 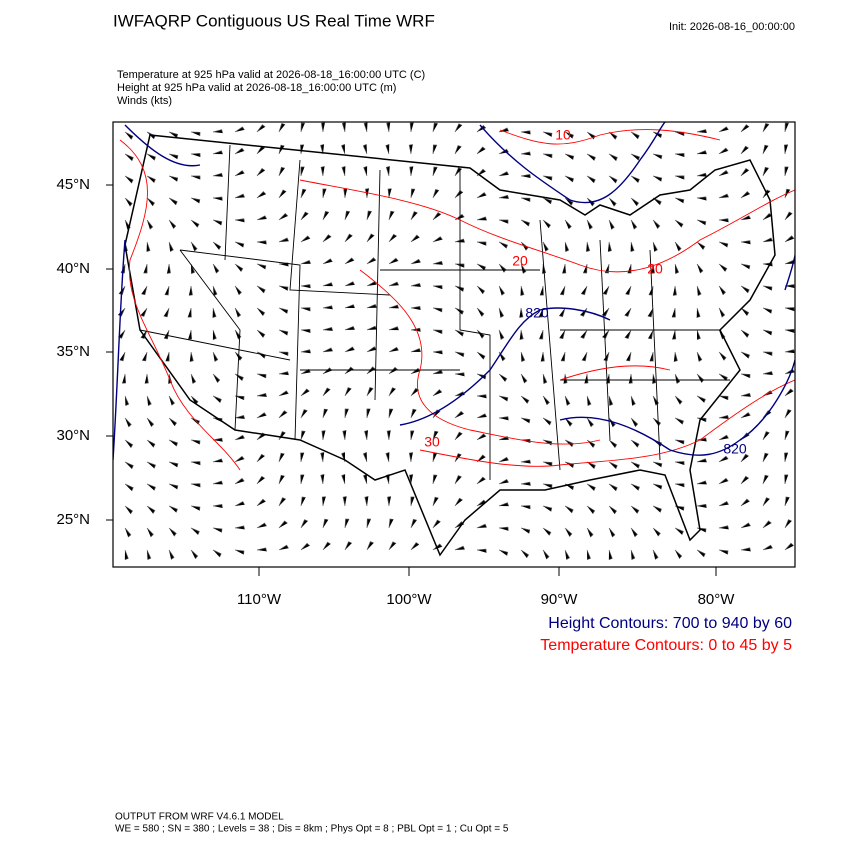 I want to click on contour-label: 30, so click(x=432, y=442).